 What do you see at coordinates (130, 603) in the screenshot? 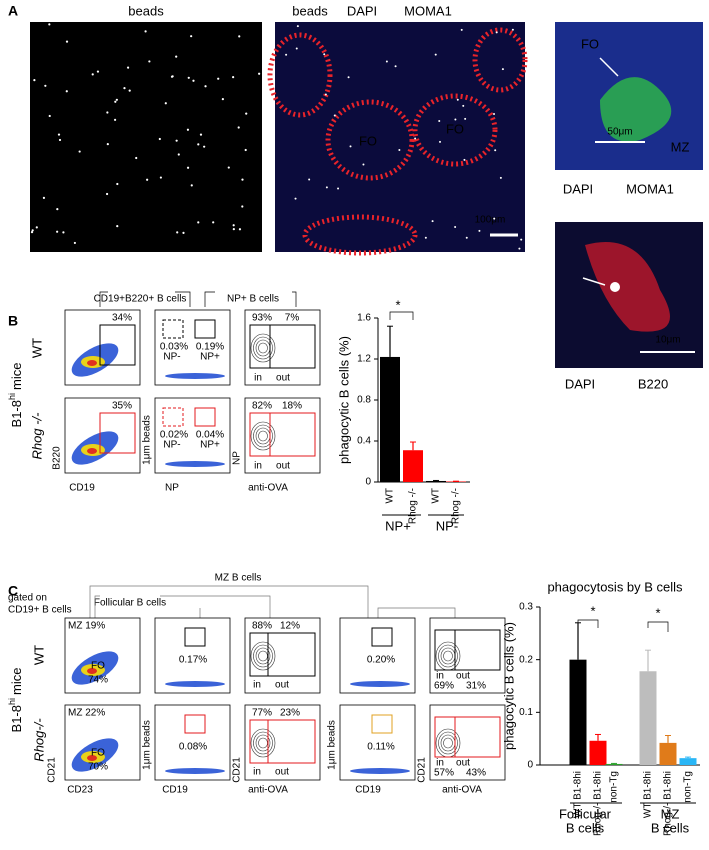
I see `label: Follicular B cells` at bounding box center [130, 603].